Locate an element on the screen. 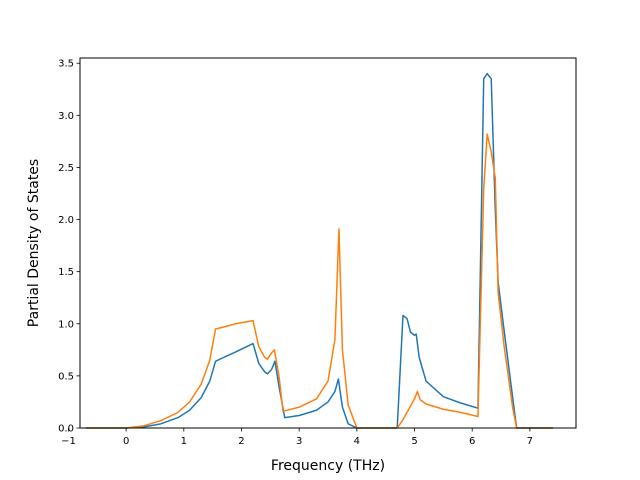 The image size is (640, 480). x-axis-ticks: −1 0 1 2 3 4 5 6 7 is located at coordinates (297, 437).